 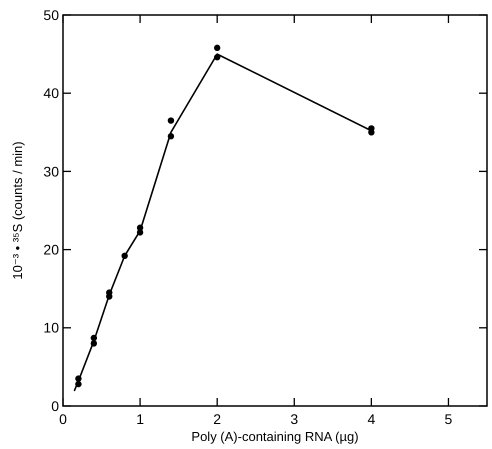 What do you see at coordinates (17, 210) in the screenshot?
I see `y-axis-title: 10⁻³ • ³⁵S (counts / min)` at bounding box center [17, 210].